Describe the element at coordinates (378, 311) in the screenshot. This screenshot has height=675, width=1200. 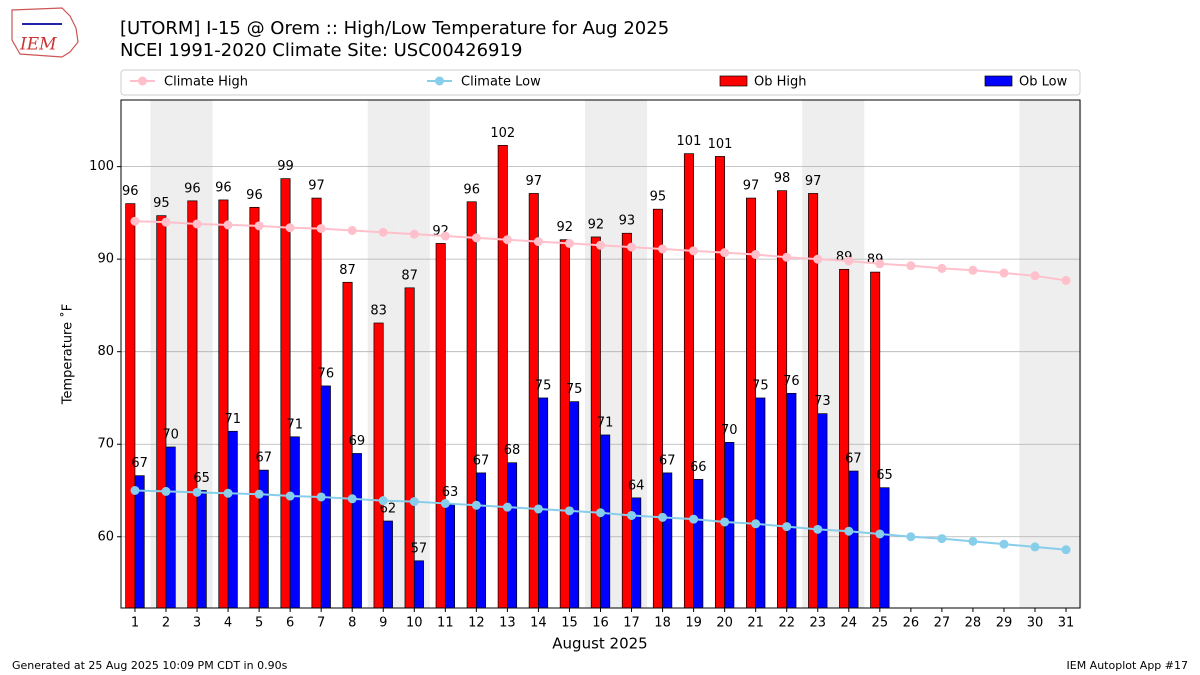
I see `data-label: 83` at that location.